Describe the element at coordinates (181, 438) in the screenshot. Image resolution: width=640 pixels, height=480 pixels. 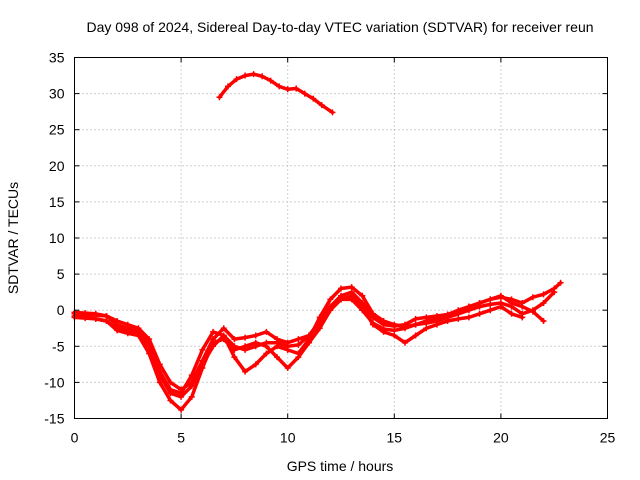
I see `x-tick-label: 5` at that location.